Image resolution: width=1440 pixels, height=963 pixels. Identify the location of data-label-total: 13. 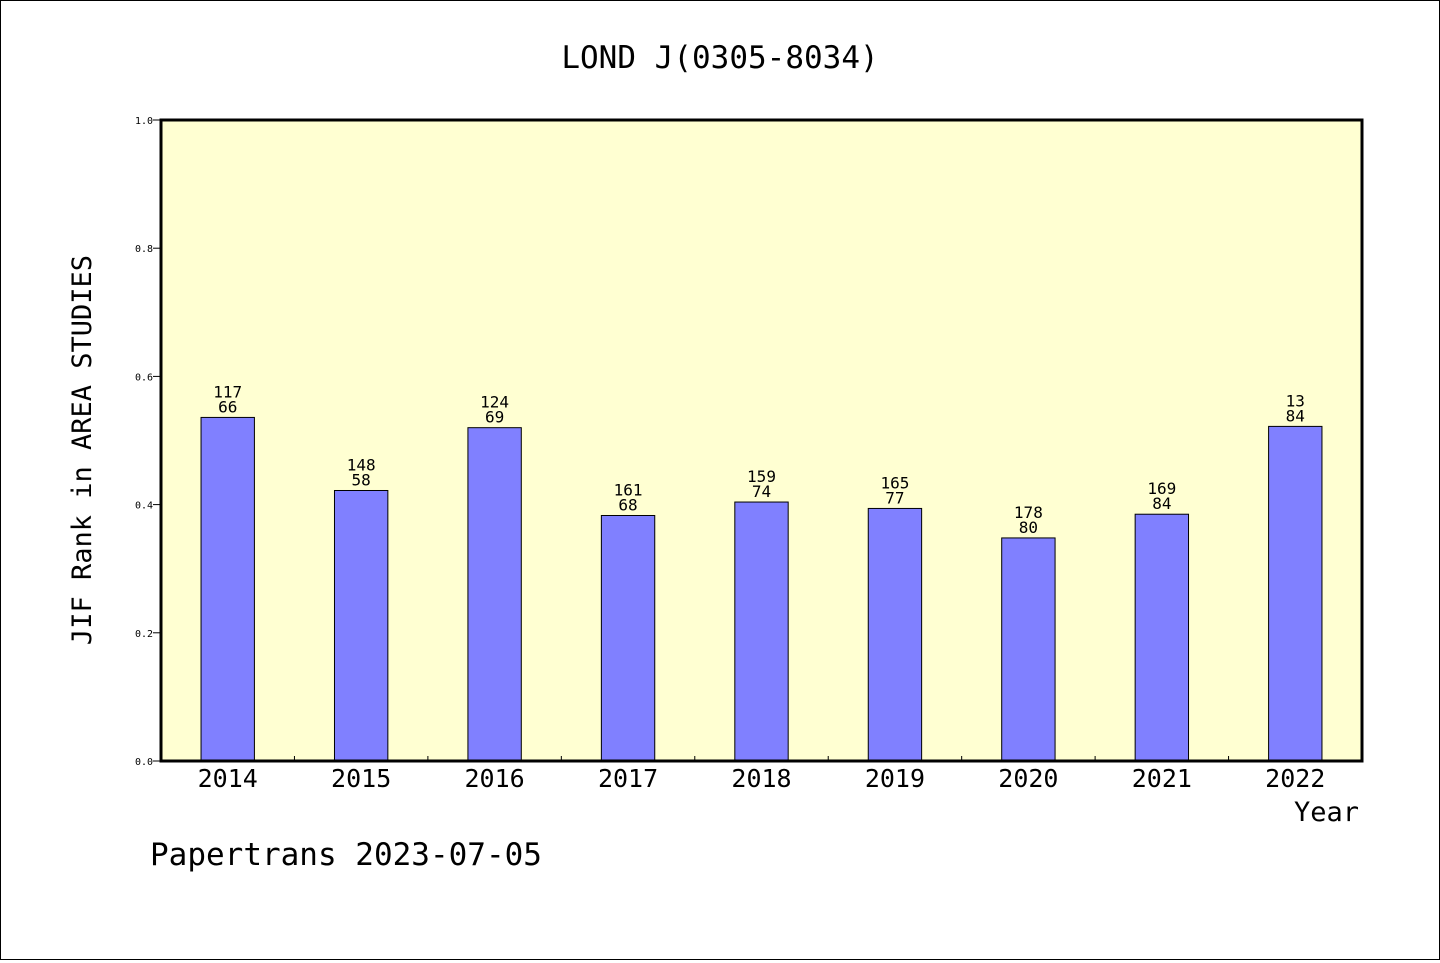
(1295, 400).